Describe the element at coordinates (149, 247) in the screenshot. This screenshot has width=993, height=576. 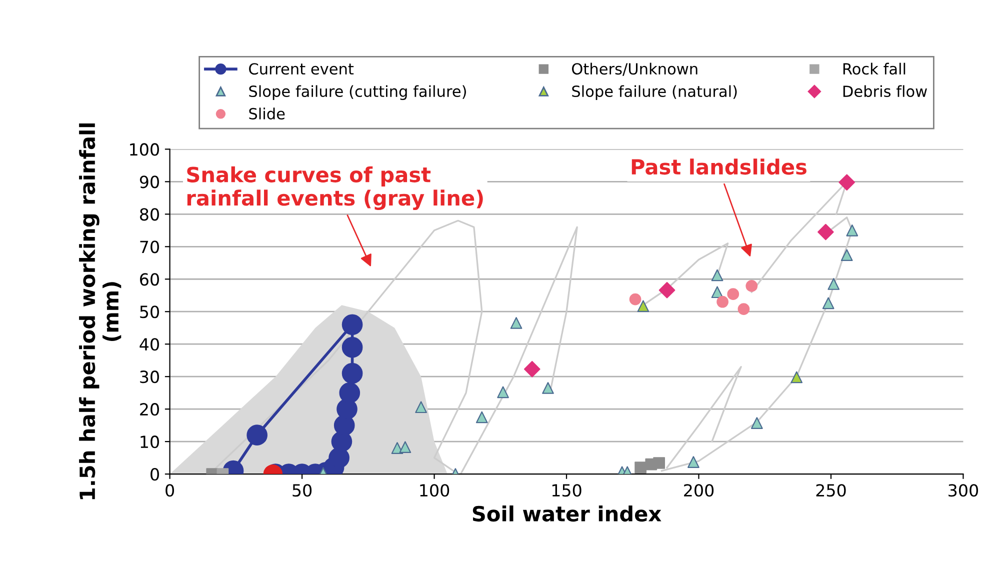
I see `y-tick-label: 70` at that location.